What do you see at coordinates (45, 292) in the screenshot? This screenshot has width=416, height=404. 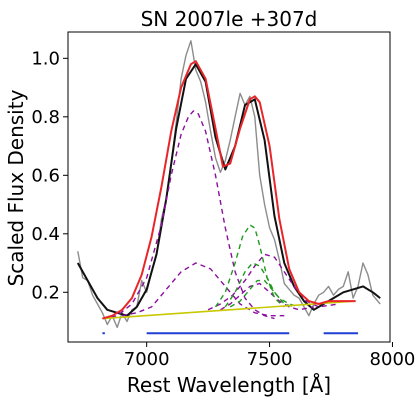 I see `y-tick-label: 0.2` at bounding box center [45, 292].